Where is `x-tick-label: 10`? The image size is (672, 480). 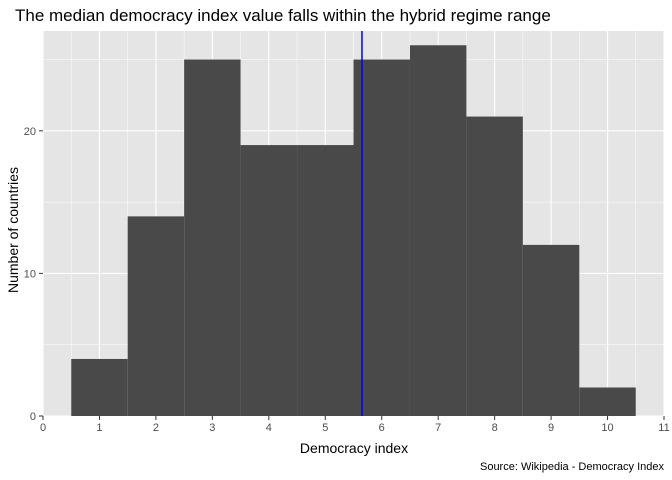
x-tick-label: 10 is located at coordinates (607, 428).